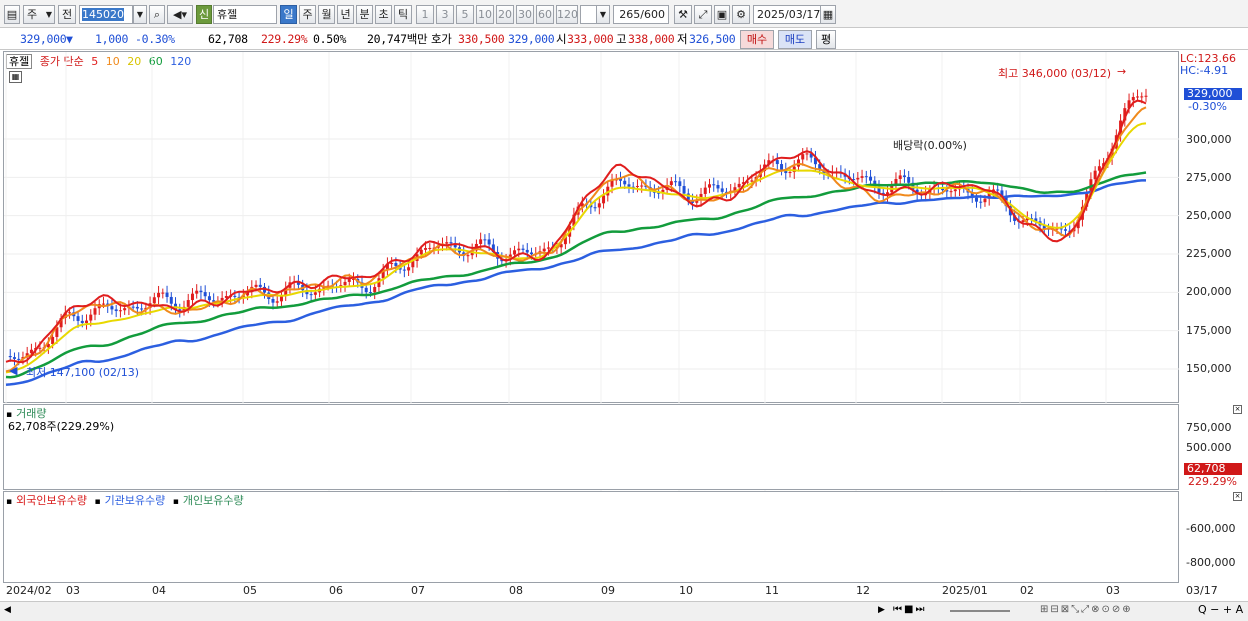 This screenshot has height=621, width=1248. Describe the element at coordinates (787, 14) in the screenshot. I see `date-field: 2025/03/17` at that location.